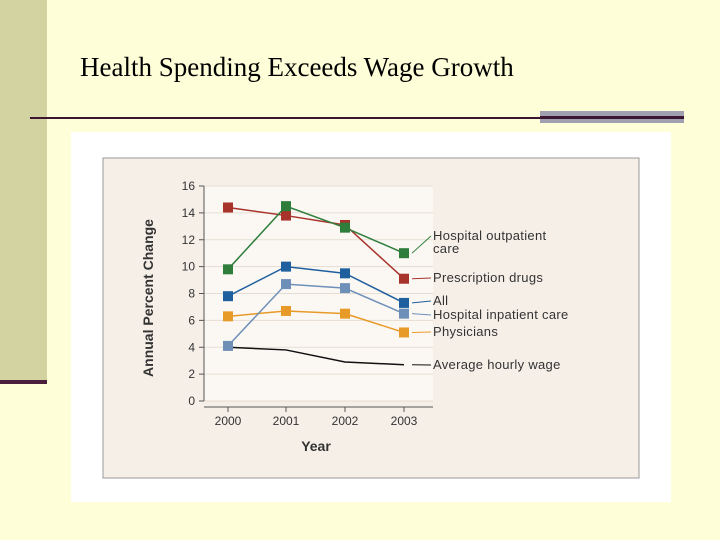 This screenshot has width=720, height=540. What do you see at coordinates (191, 401) in the screenshot?
I see `y-tick-label: 0` at bounding box center [191, 401].